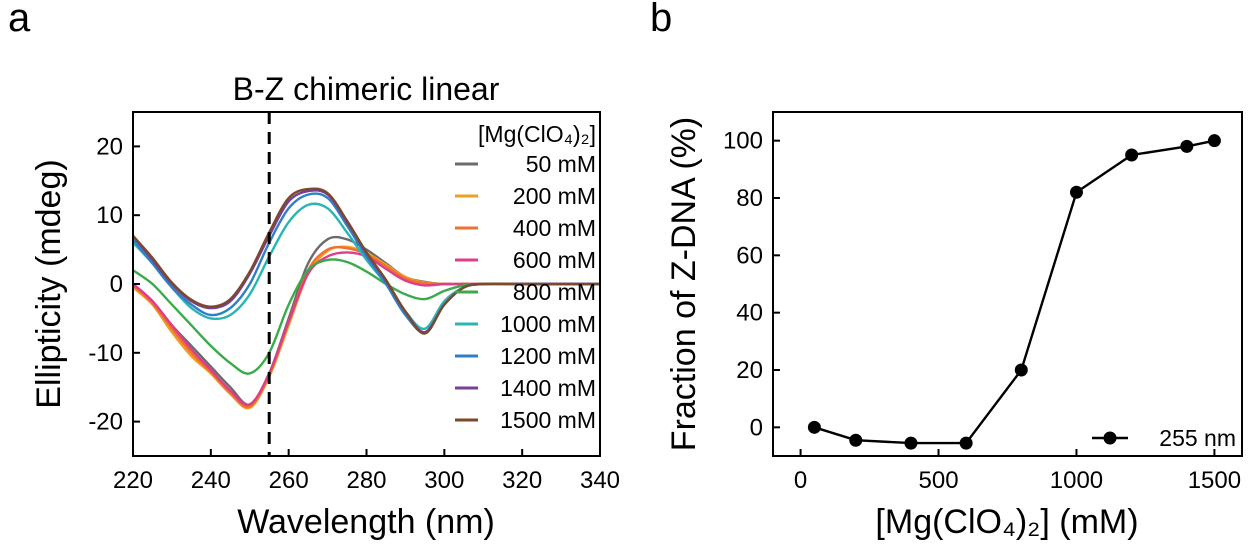 The height and width of the screenshot is (556, 1256). I want to click on series-line-1500-mm, so click(366, 261).